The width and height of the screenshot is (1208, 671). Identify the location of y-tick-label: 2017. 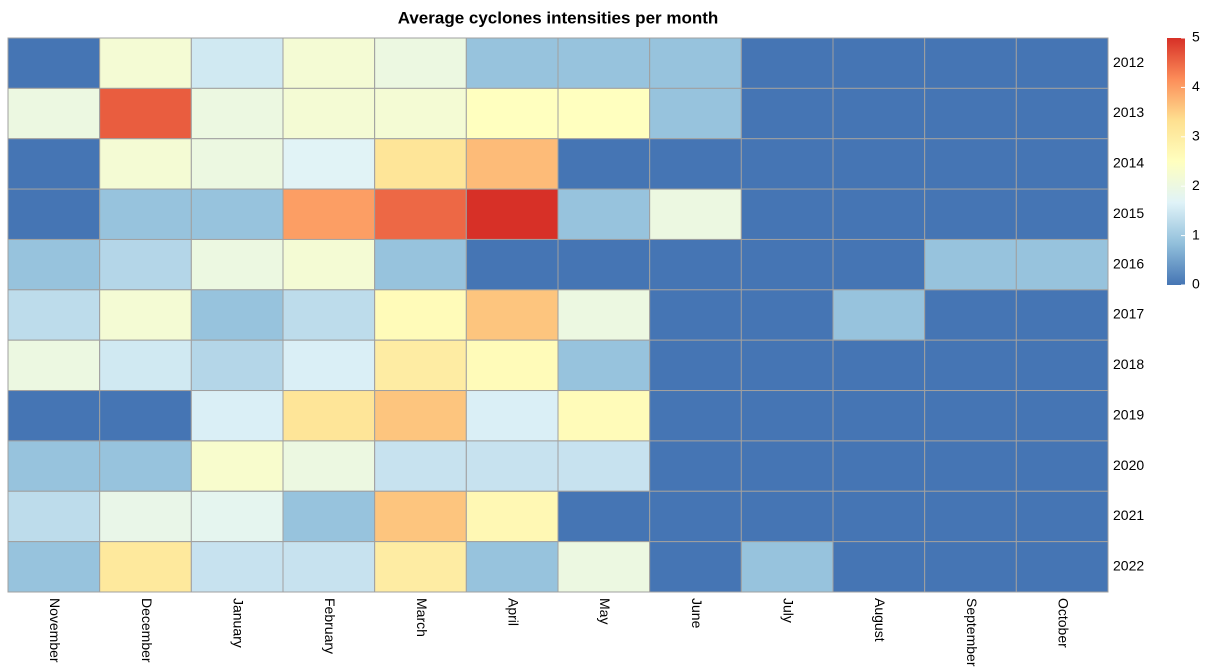
(1128, 314).